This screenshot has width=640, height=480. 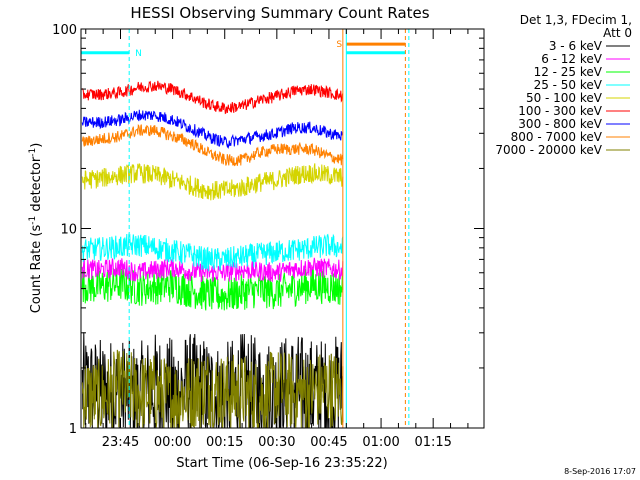 What do you see at coordinates (281, 463) in the screenshot?
I see `x-axis-label: Start Time (06-Sep-16 23:35:22)` at bounding box center [281, 463].